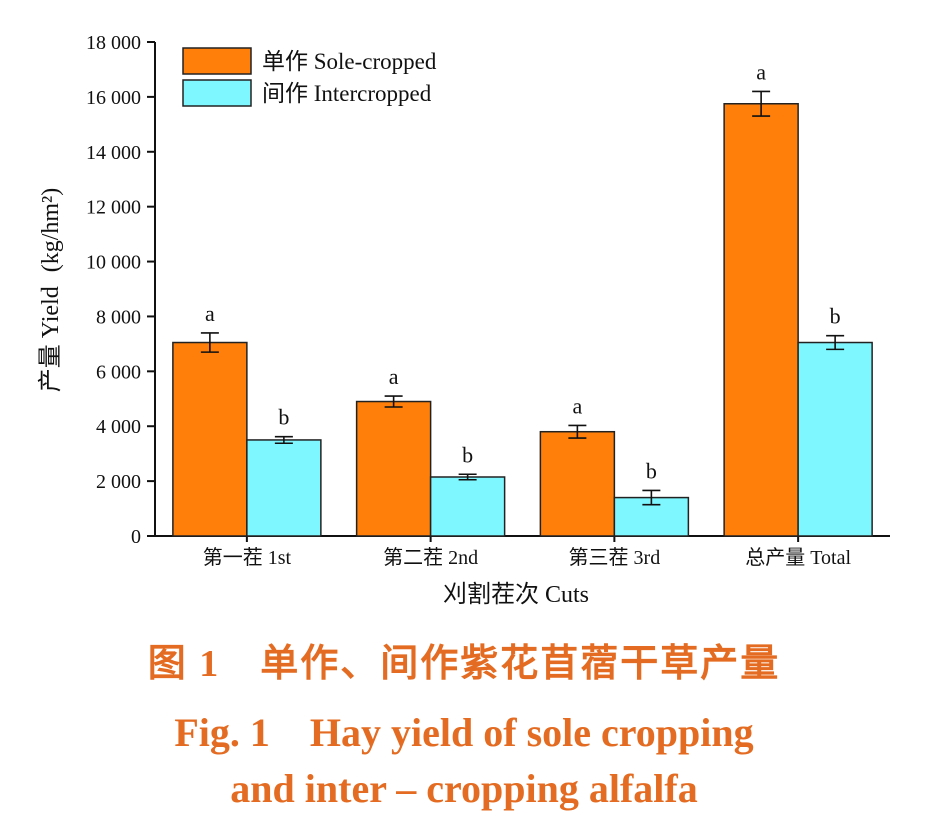 The image size is (928, 837). I want to click on x-axis: 第一茬 1st 第二茬 2nd 第三茬 3rd 总产量 Total, so click(522, 552).